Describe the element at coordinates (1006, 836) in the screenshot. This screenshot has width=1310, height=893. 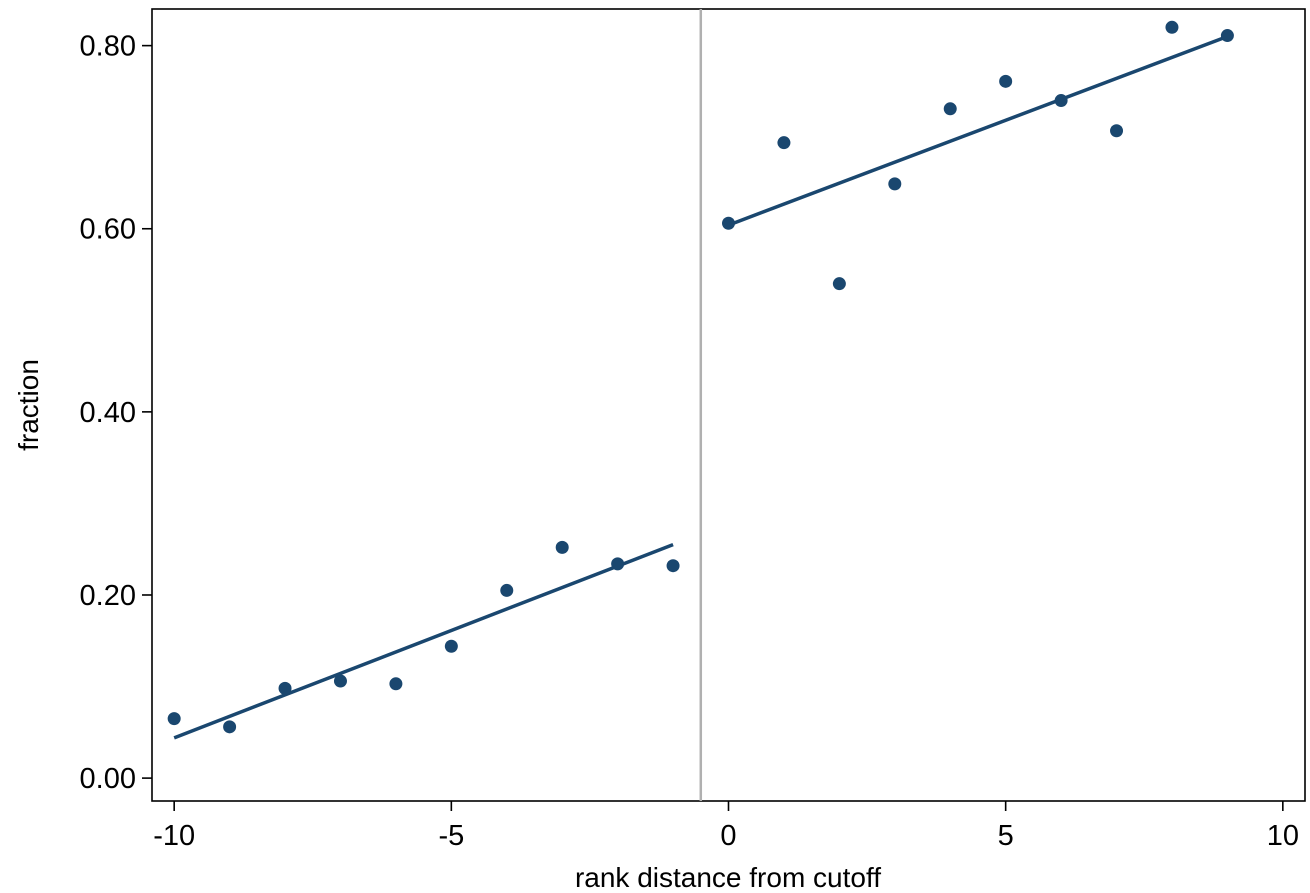
I see `x-tick-label: 5` at that location.